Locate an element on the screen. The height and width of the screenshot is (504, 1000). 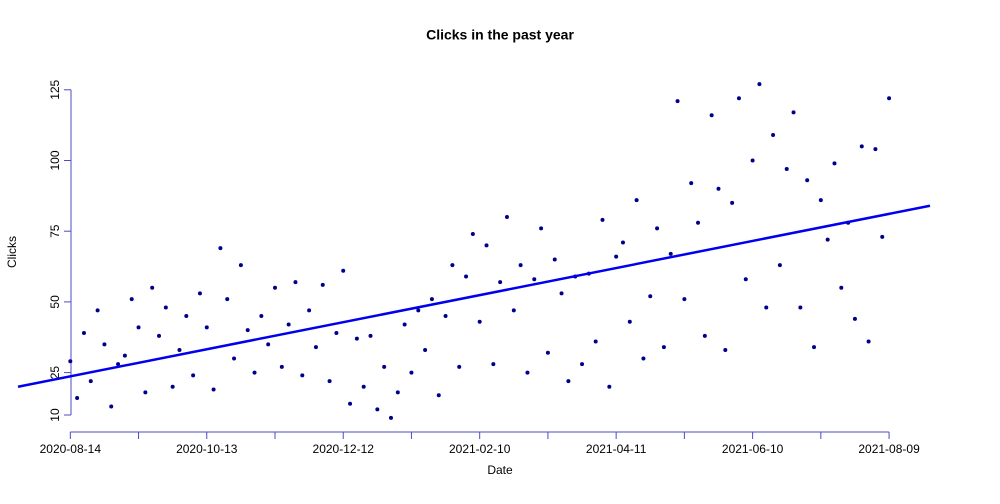
x-axis-label: Date is located at coordinates (500, 470).